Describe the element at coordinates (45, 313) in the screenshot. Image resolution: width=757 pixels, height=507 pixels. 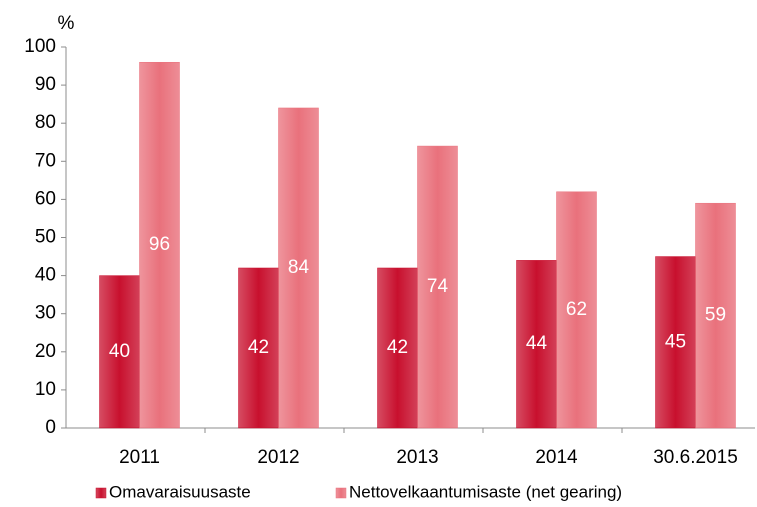
I see `y-tick-label: 30` at that location.